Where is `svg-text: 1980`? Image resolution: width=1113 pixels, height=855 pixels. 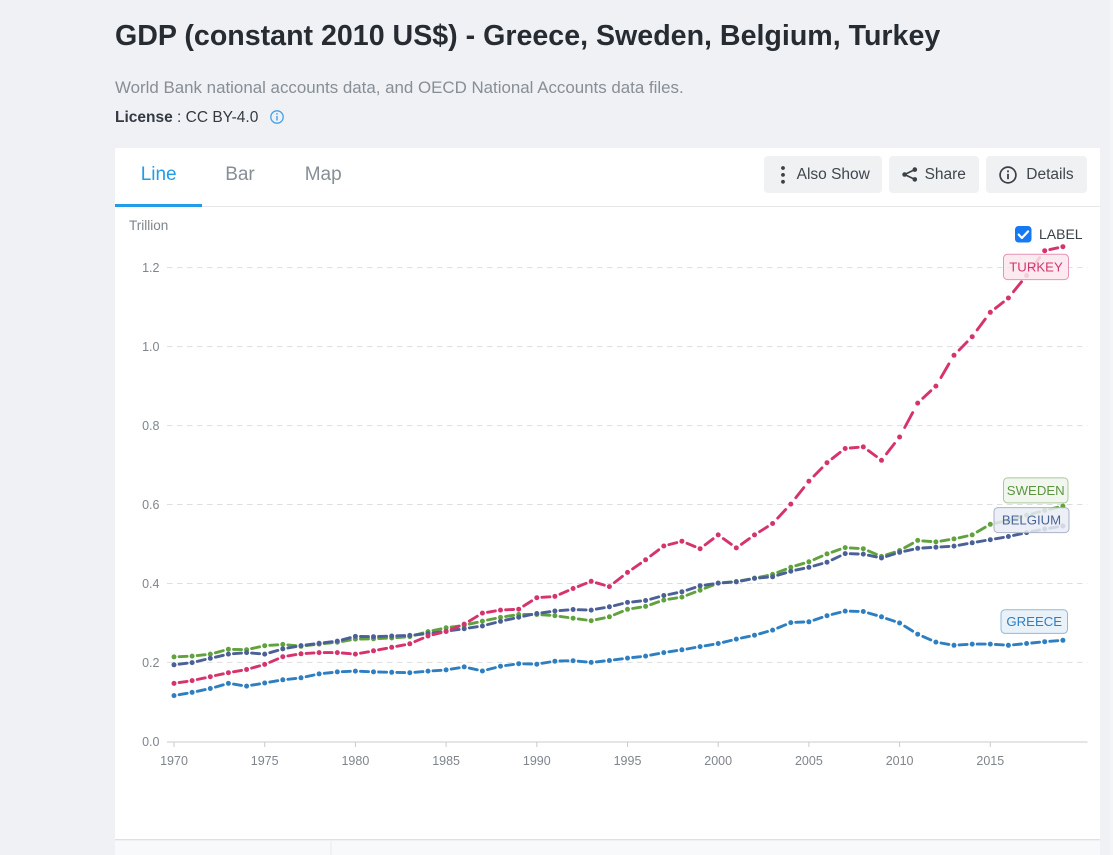 svg-text: 1980 is located at coordinates (355, 761).